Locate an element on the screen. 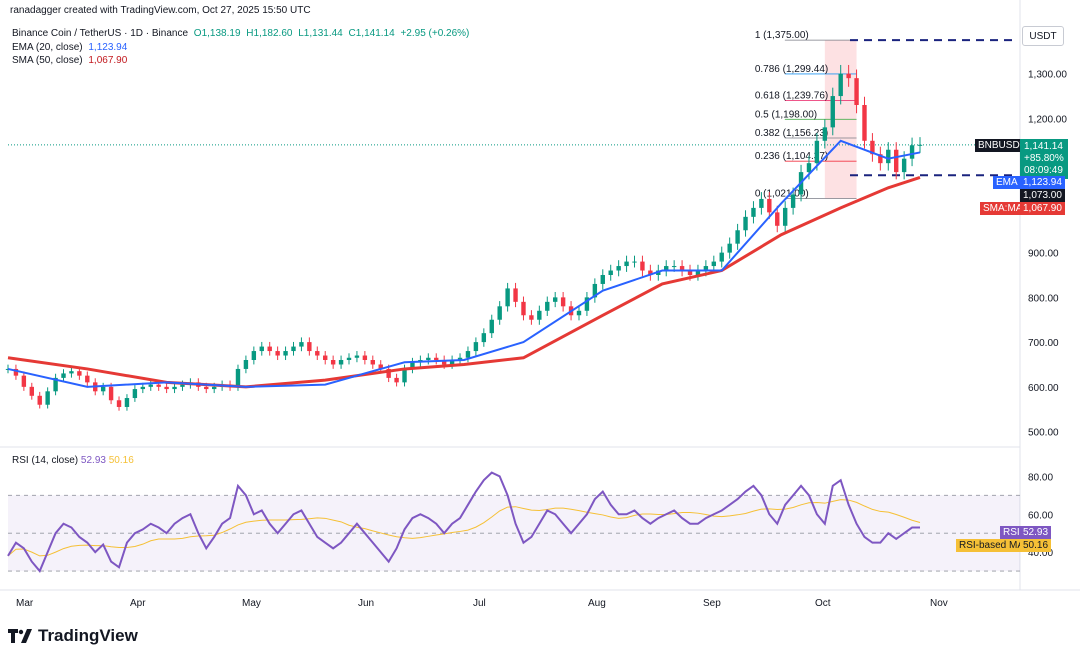 The height and width of the screenshot is (661, 1080). price-tick-label: 700.00 is located at coordinates (1043, 343).